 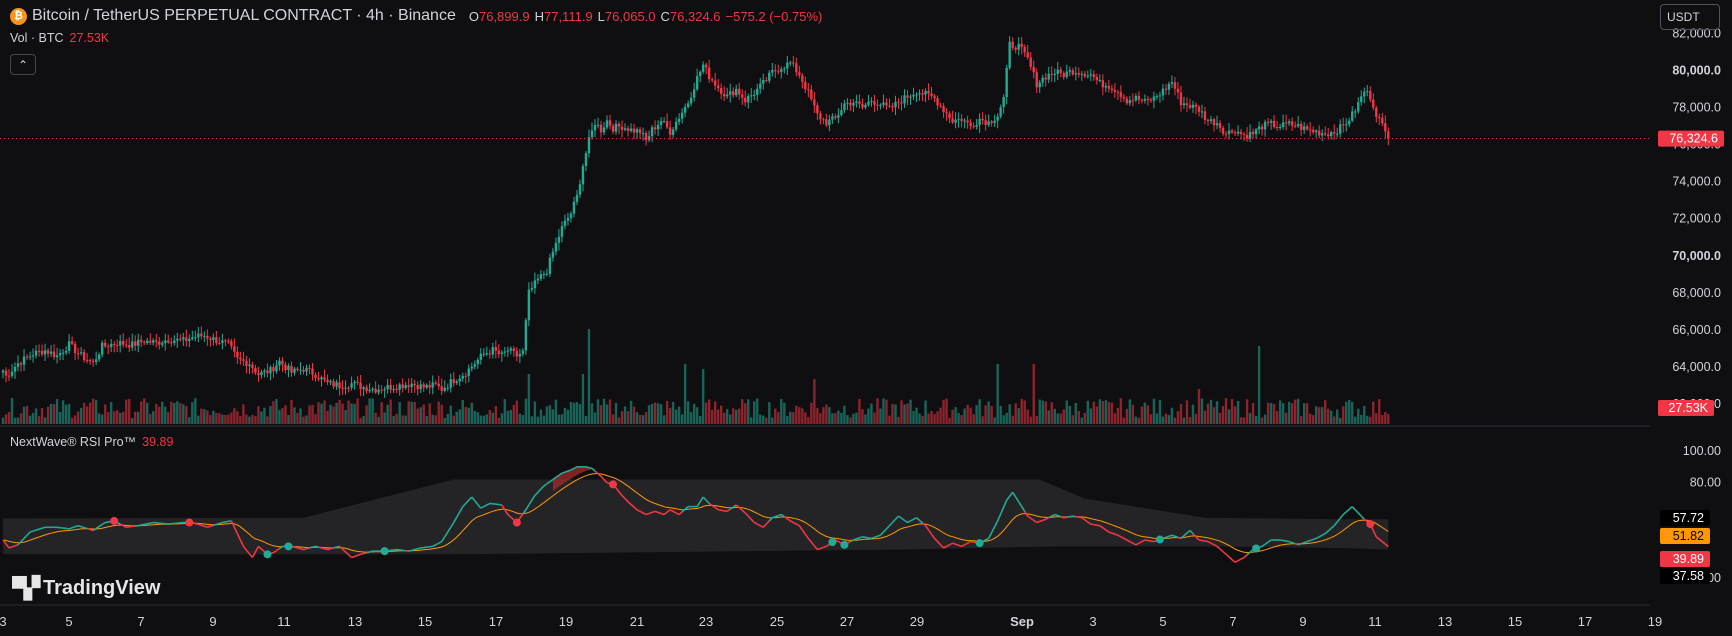 I want to click on volume-bars, so click(x=695, y=376).